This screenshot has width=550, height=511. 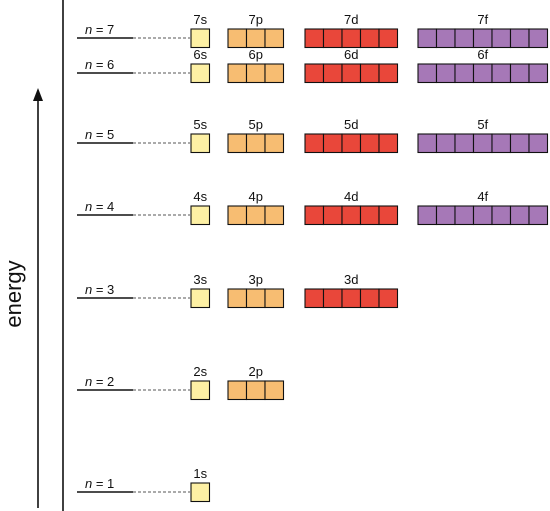 I want to click on level-label: n = 7, so click(x=99, y=29).